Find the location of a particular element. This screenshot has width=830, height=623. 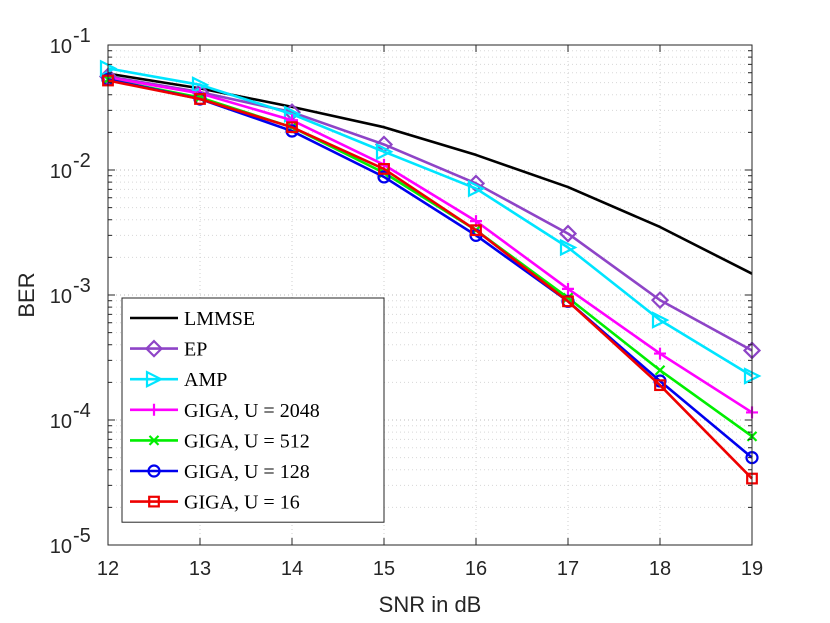

y-tick-labels: 10-110-210-310-410-5 is located at coordinates (70, 291).